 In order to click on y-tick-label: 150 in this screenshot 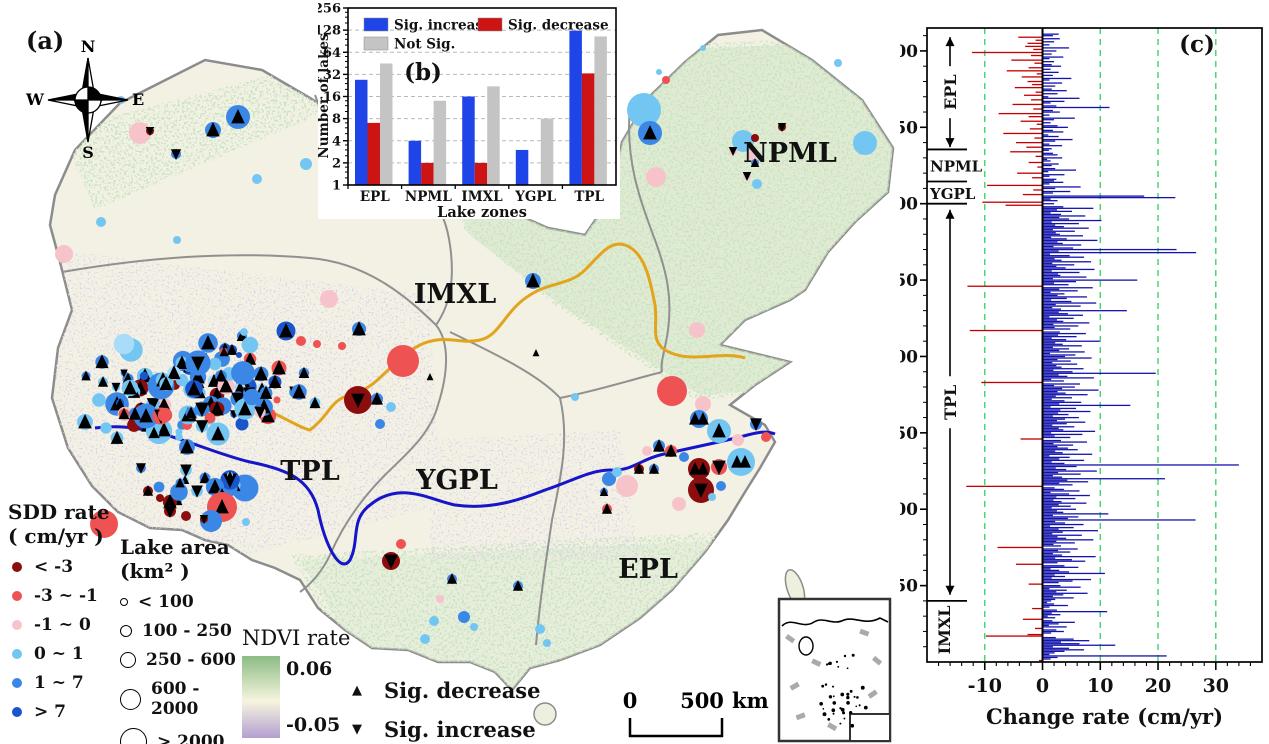, I will do `click(909, 434)`.